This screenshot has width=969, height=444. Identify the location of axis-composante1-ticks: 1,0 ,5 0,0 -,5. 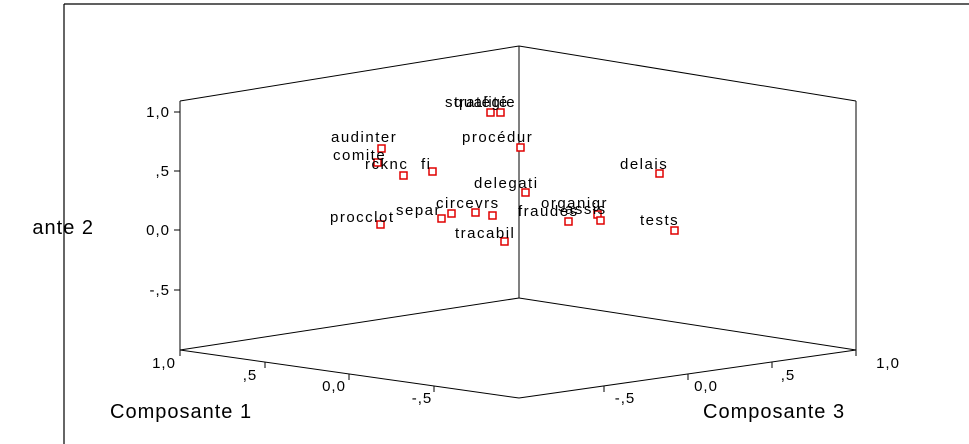
(293, 378).